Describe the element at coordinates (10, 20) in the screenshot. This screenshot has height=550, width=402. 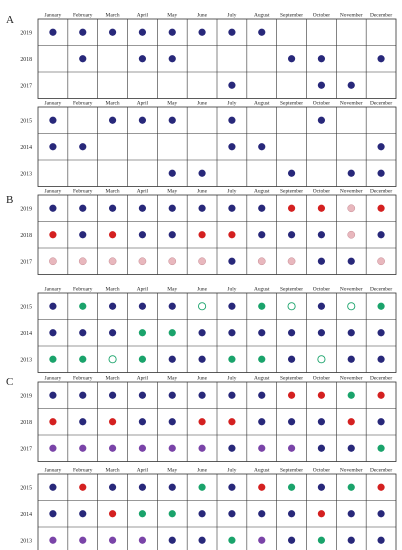
I see `panel-label: A` at that location.